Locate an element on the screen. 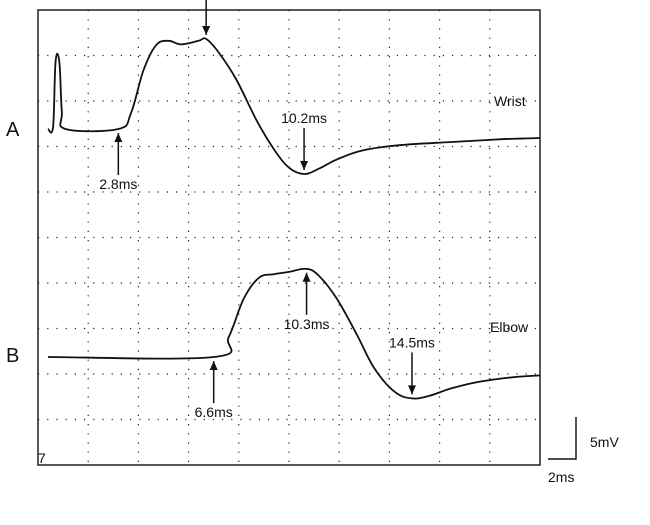 The height and width of the screenshot is (525, 650). scale-bar-y-label: 5mV is located at coordinates (604, 442).